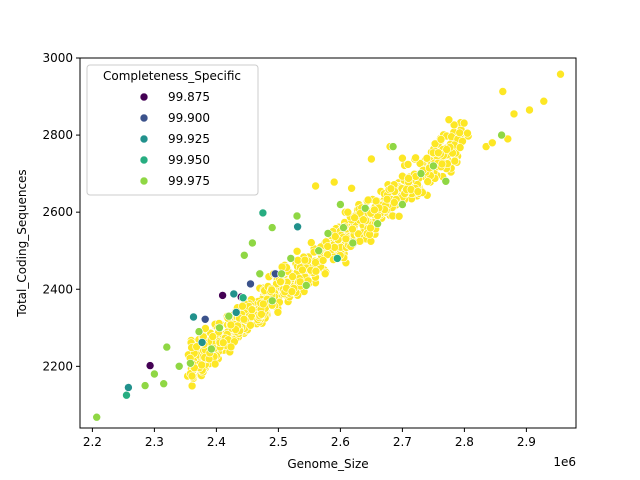 The image size is (640, 480). What do you see at coordinates (57, 58) in the screenshot?
I see `y-tick-label: 3000` at bounding box center [57, 58].